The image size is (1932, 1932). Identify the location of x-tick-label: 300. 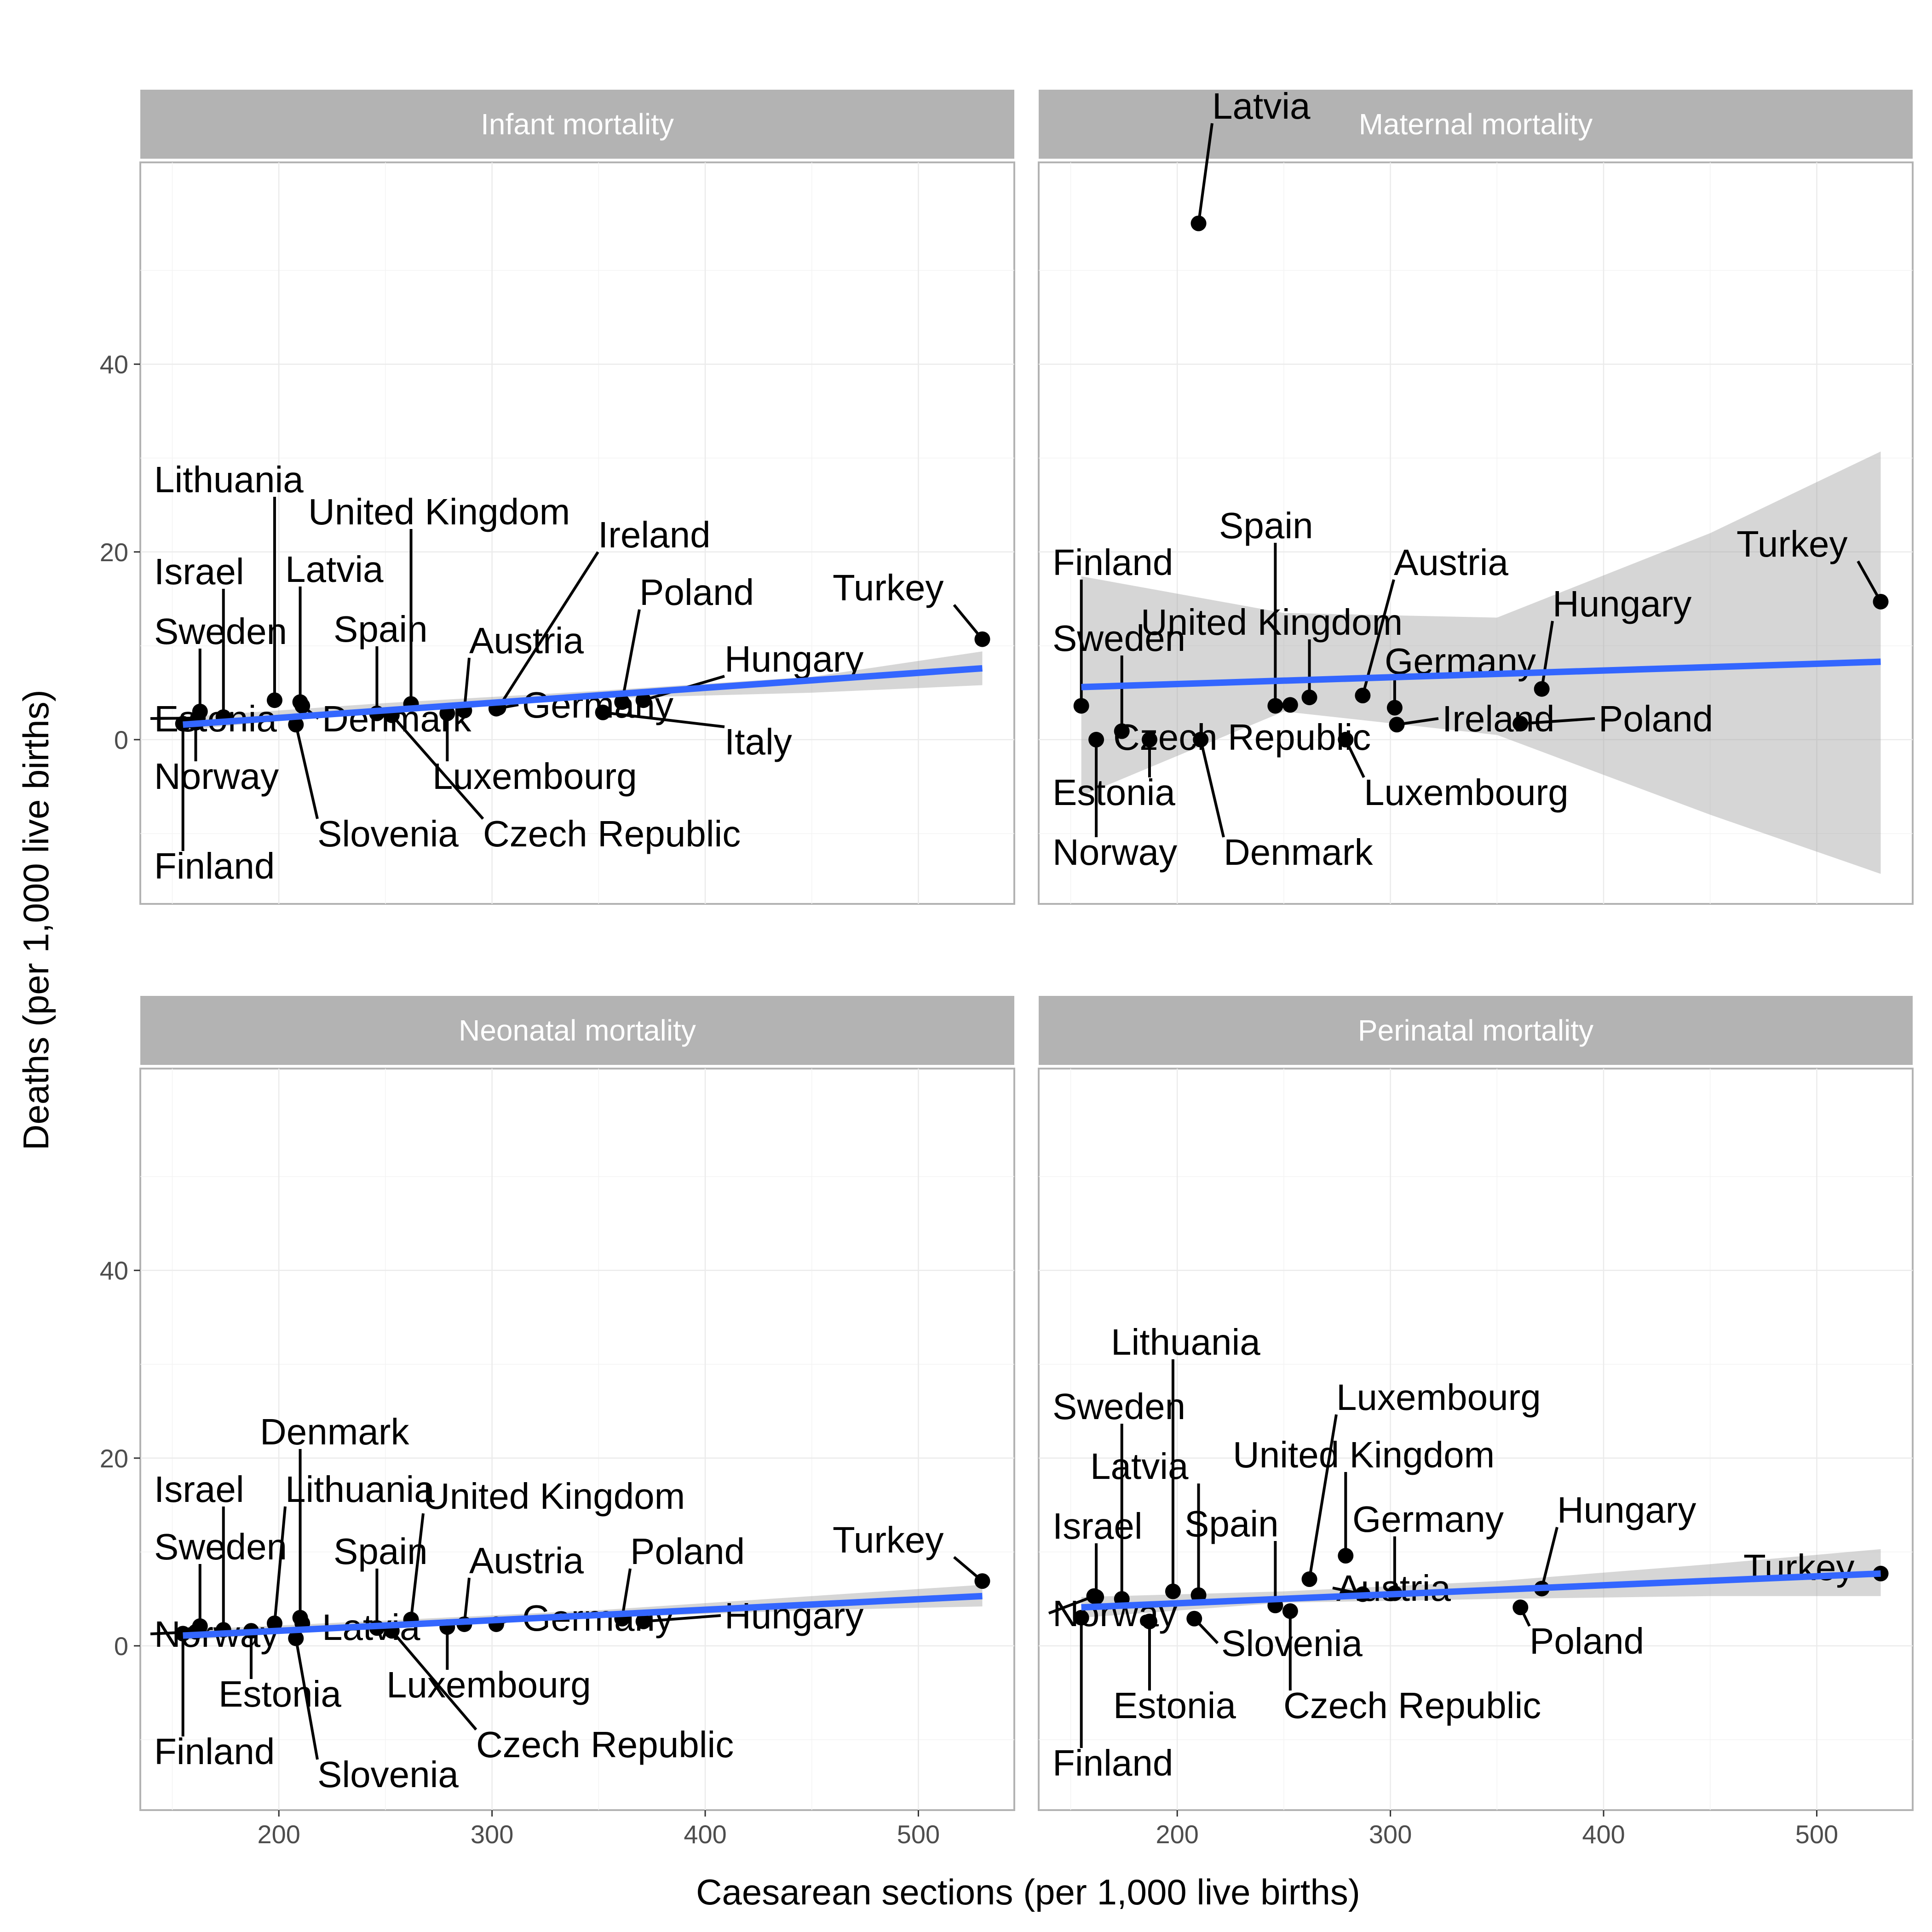
(1390, 1834).